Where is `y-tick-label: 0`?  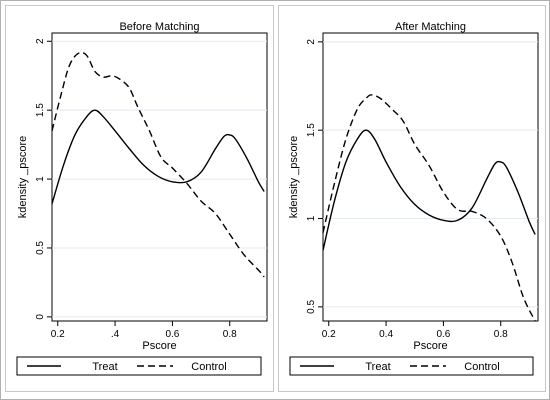 y-tick-label: 0 is located at coordinates (40, 317).